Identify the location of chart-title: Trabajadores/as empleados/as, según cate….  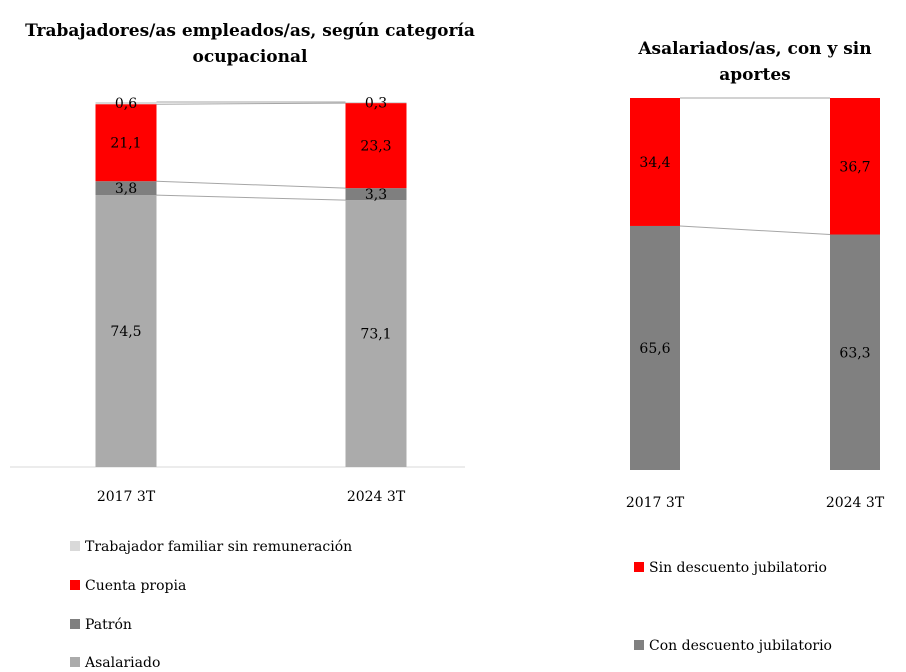
(250, 44).